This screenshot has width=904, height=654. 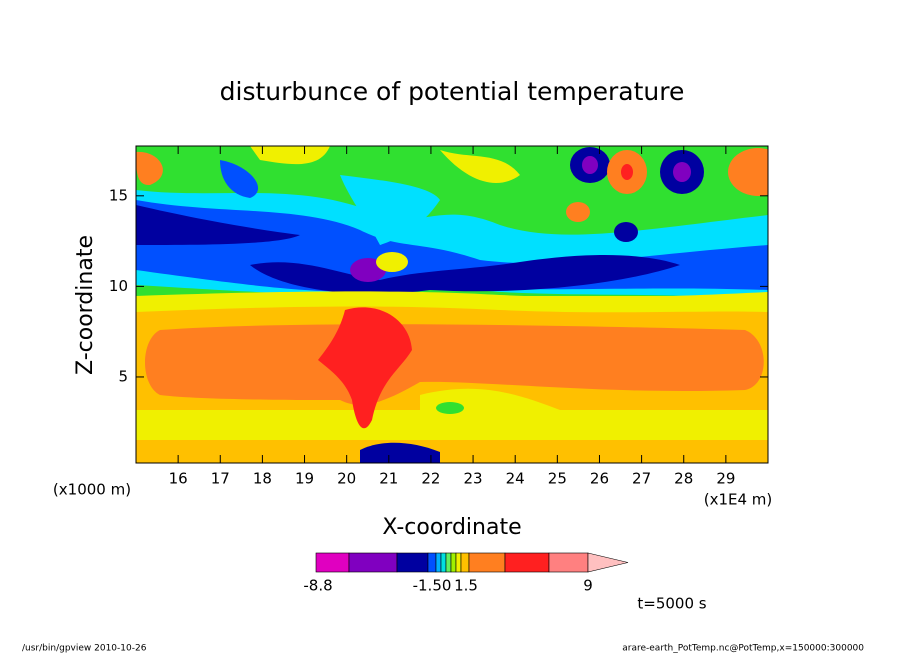 What do you see at coordinates (317, 586) in the screenshot?
I see `colorbar-label: -8.8` at bounding box center [317, 586].